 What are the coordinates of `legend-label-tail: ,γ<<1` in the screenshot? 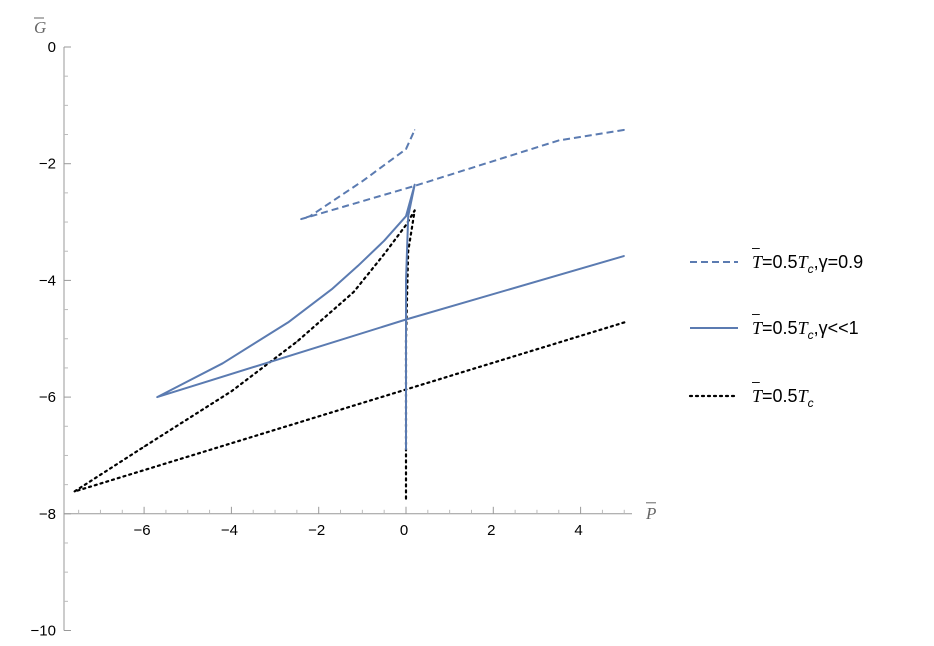 It's located at (836, 328).